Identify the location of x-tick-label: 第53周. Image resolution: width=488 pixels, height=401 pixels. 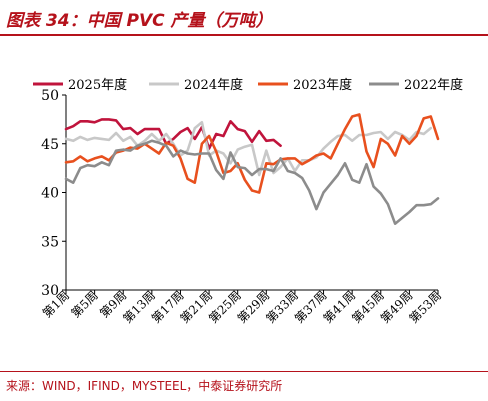
(425, 307).